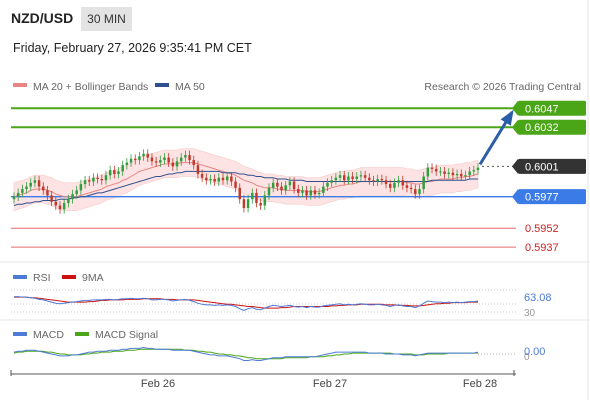  I want to click on macd-y-tick: 0, so click(527, 357).